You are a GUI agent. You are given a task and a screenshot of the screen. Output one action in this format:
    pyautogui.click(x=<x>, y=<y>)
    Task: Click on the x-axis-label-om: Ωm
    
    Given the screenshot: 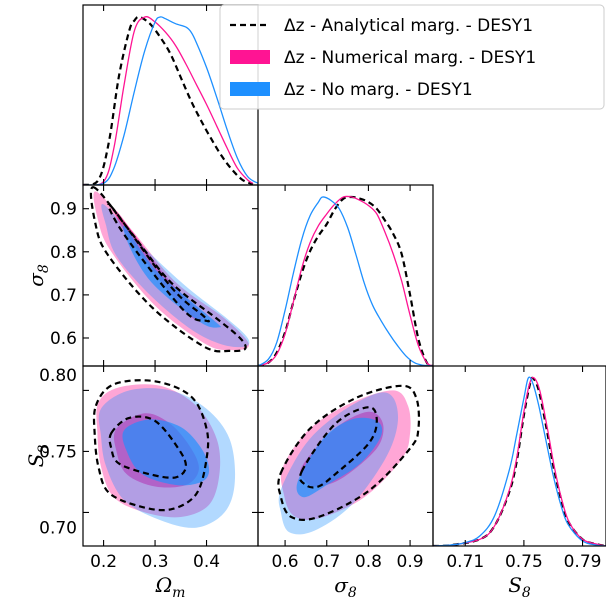 What is the action you would take?
    pyautogui.click(x=170, y=587)
    